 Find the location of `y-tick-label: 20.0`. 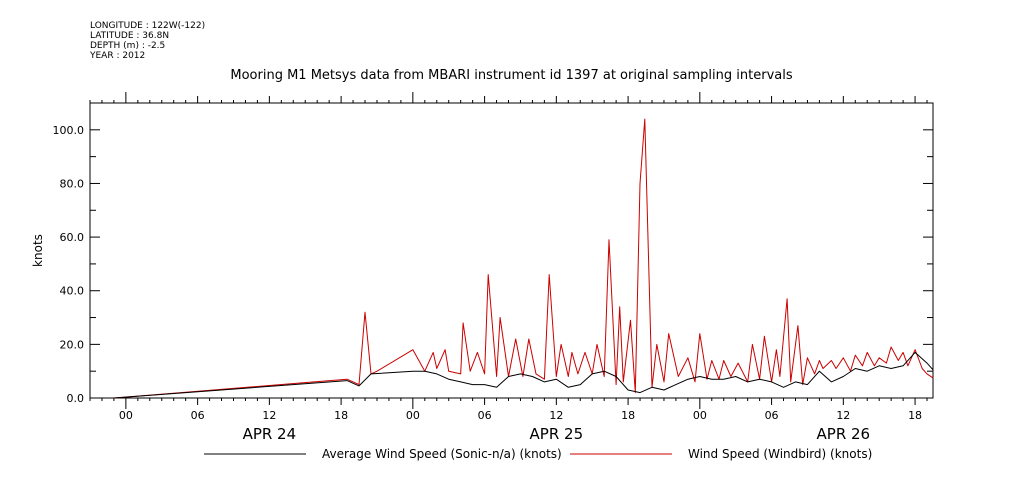

y-tick-label: 20.0 is located at coordinates (72, 344).